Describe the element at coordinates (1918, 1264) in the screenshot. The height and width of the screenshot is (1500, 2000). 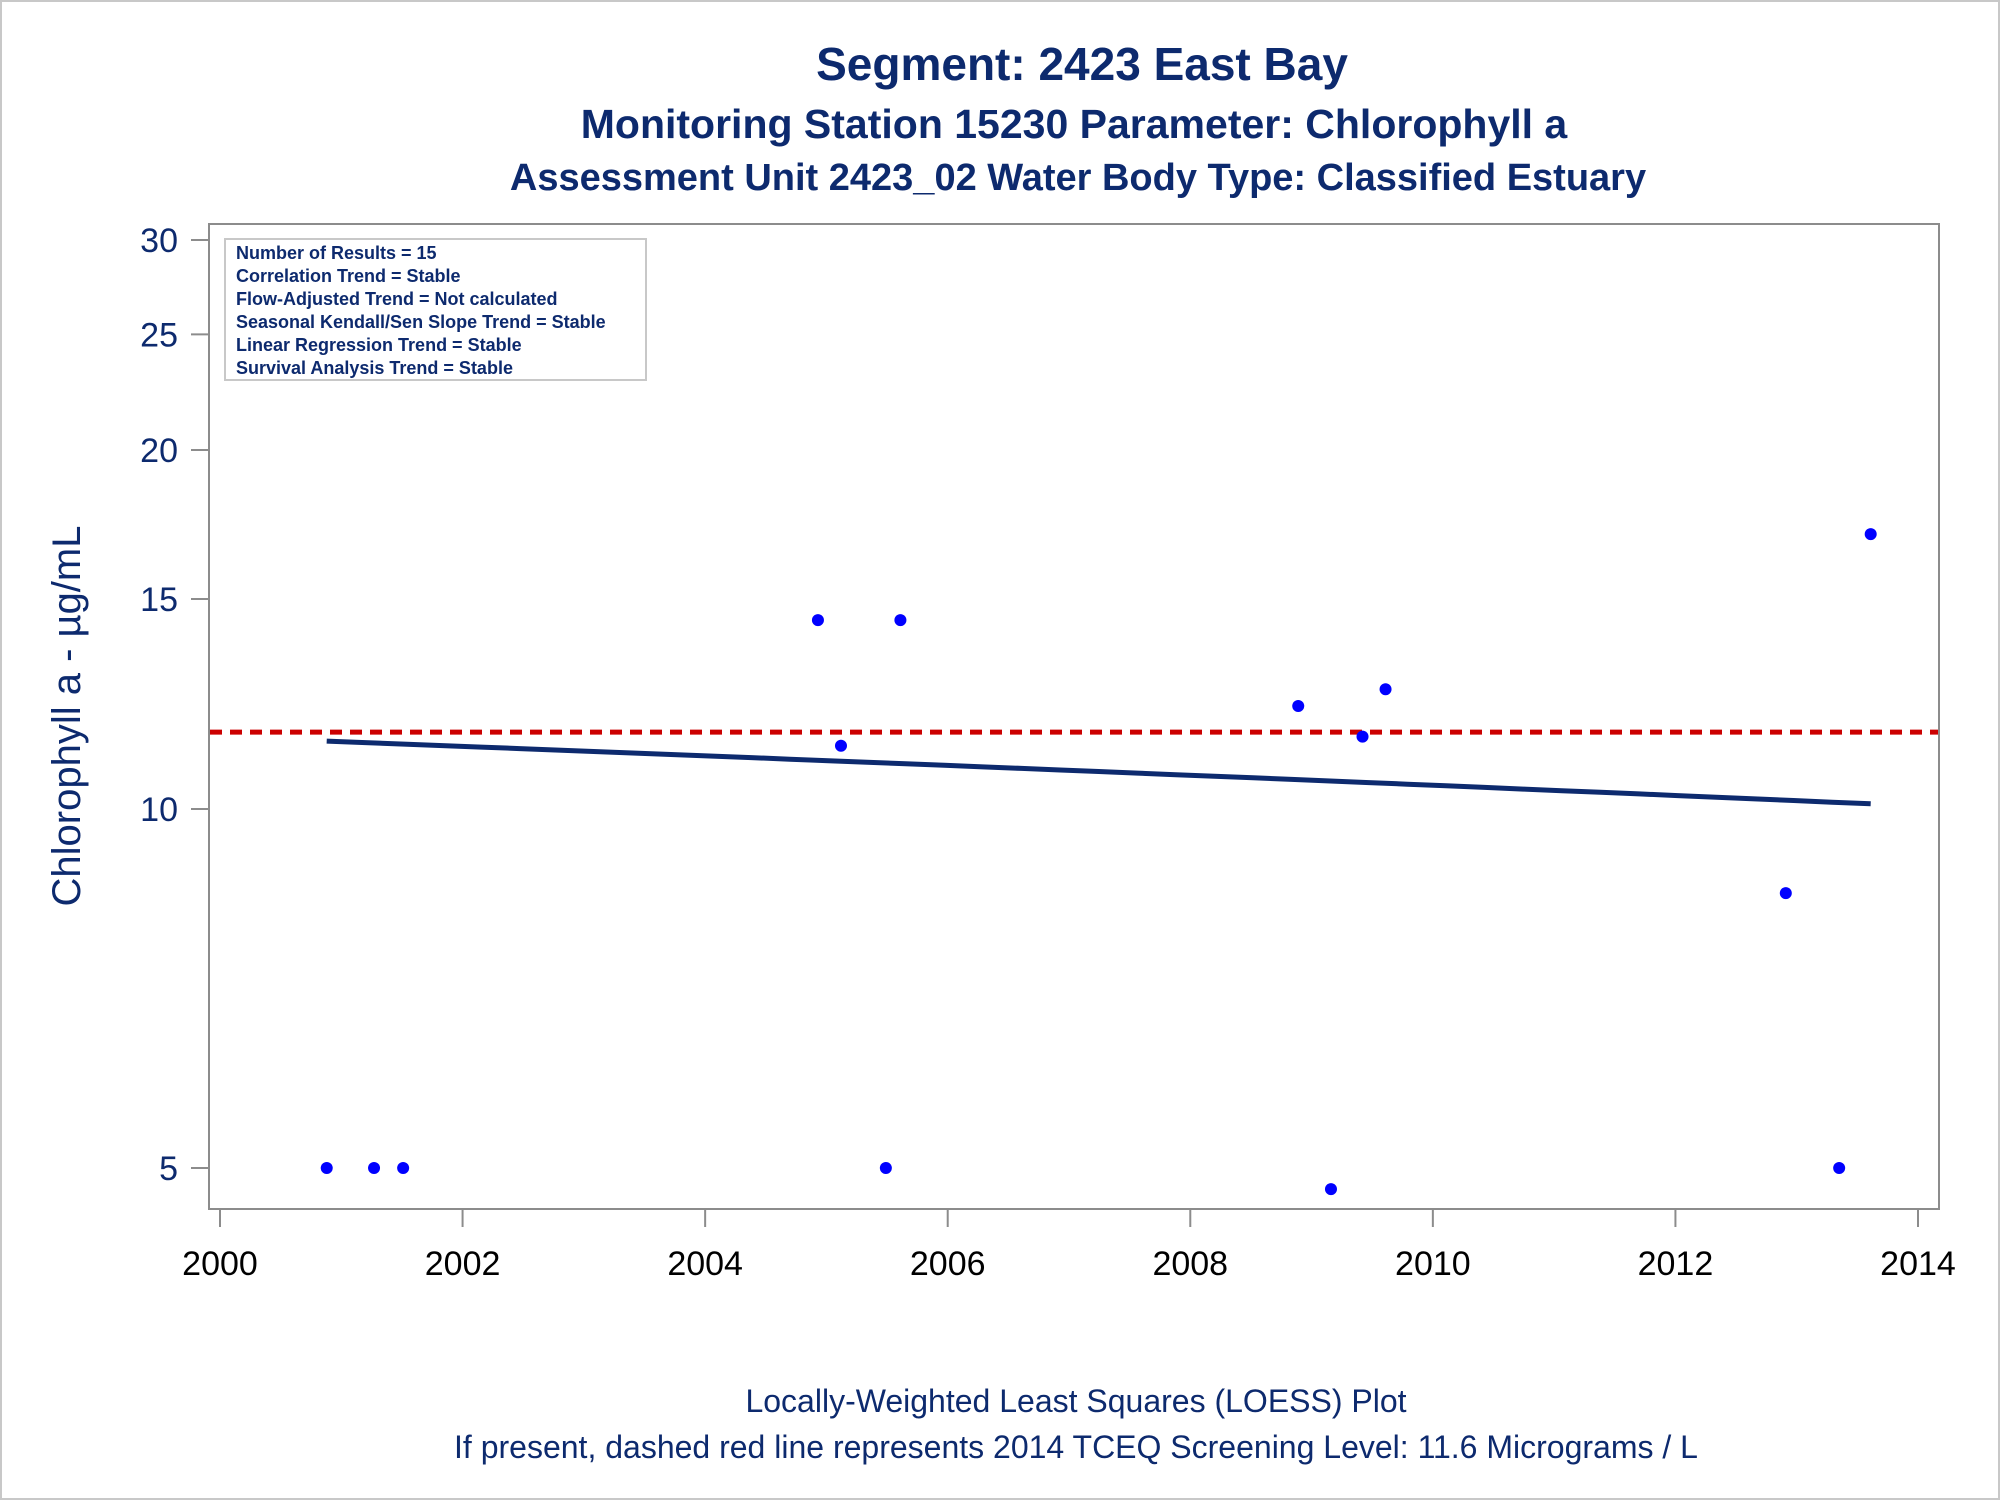
I see `x-tick-label: 2014` at that location.